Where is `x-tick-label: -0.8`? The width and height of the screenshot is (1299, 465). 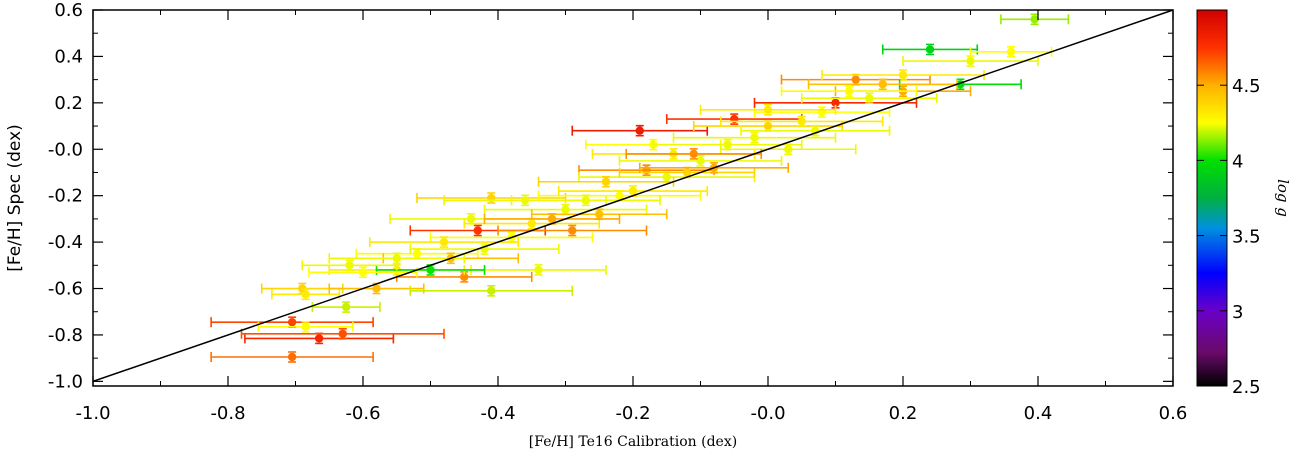 x-tick-label: -0.8 is located at coordinates (227, 413).